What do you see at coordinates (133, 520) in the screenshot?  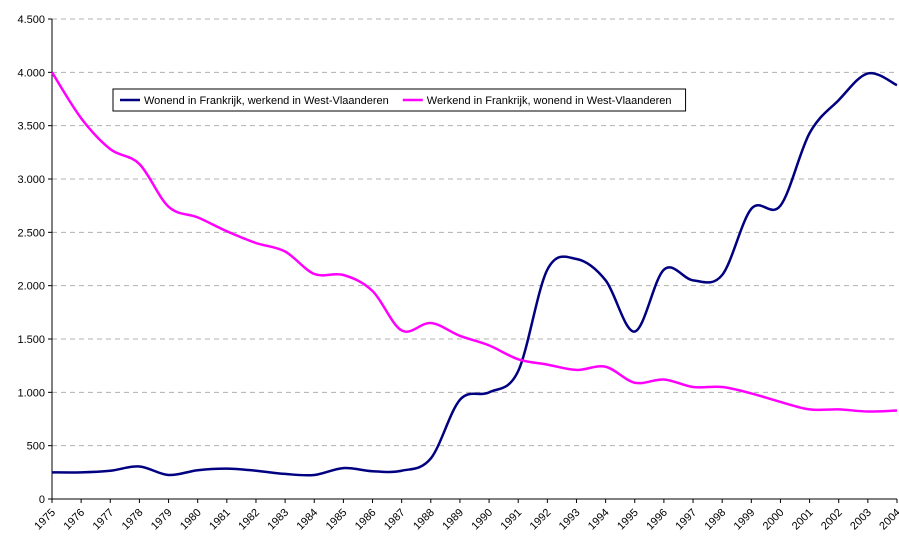 I see `x-tick-label: 1978` at bounding box center [133, 520].